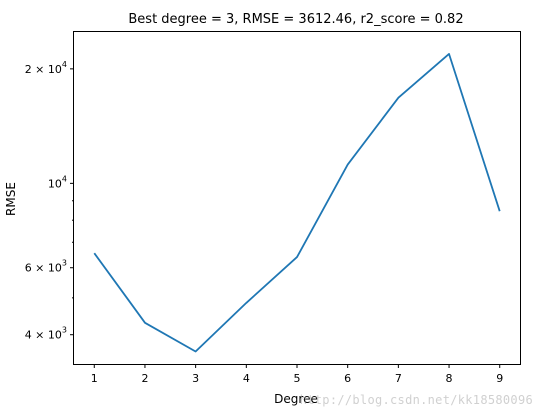  Describe the element at coordinates (46, 267) in the screenshot. I see `y-tick-label: 6 × 10³` at that location.